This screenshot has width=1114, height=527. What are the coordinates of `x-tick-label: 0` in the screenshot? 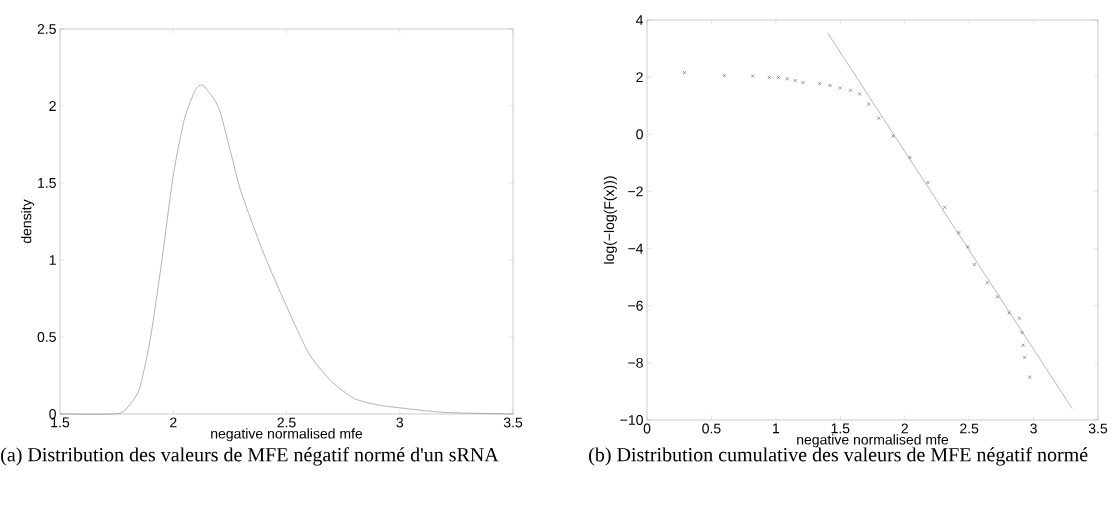 It's located at (647, 428).